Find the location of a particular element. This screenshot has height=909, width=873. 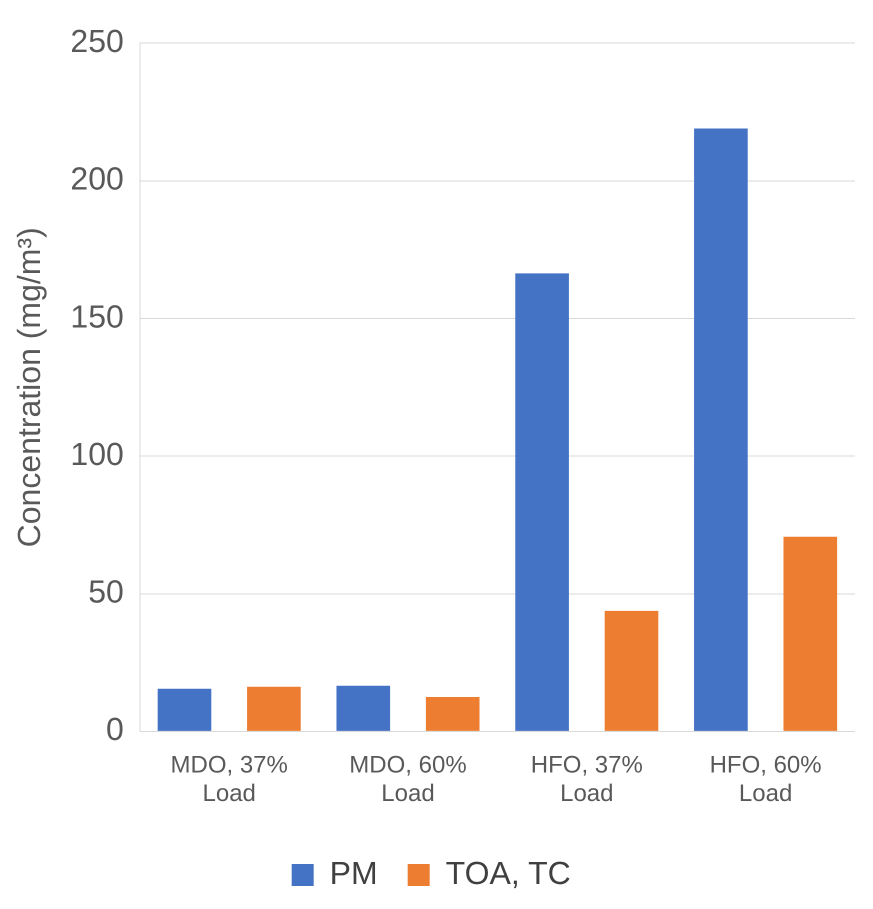

x-tick-label: MDO, 60% Load is located at coordinates (408, 779).